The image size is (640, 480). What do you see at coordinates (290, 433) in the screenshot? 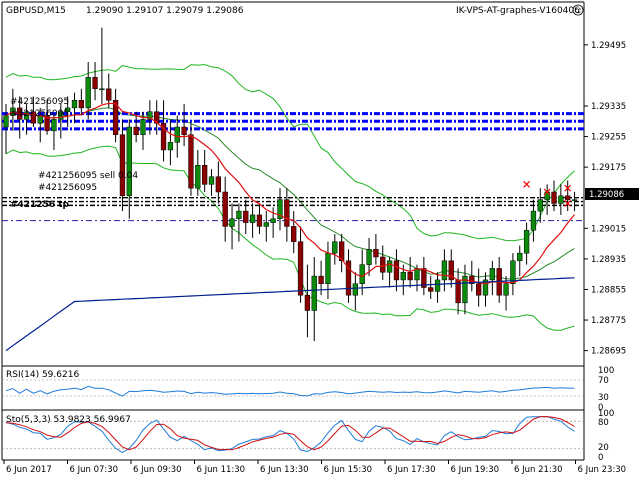
I see `stoch-signal-line` at bounding box center [290, 433].